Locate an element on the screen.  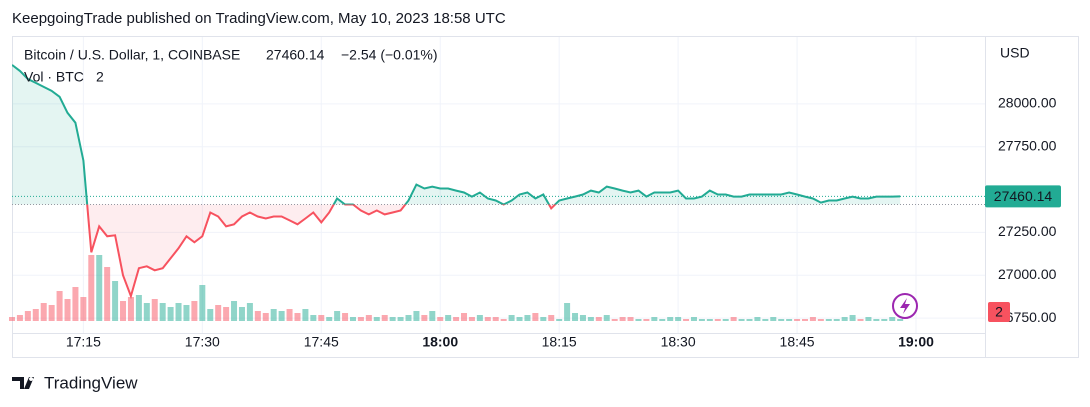
y-tick-label: 27250.00 is located at coordinates (1027, 231).